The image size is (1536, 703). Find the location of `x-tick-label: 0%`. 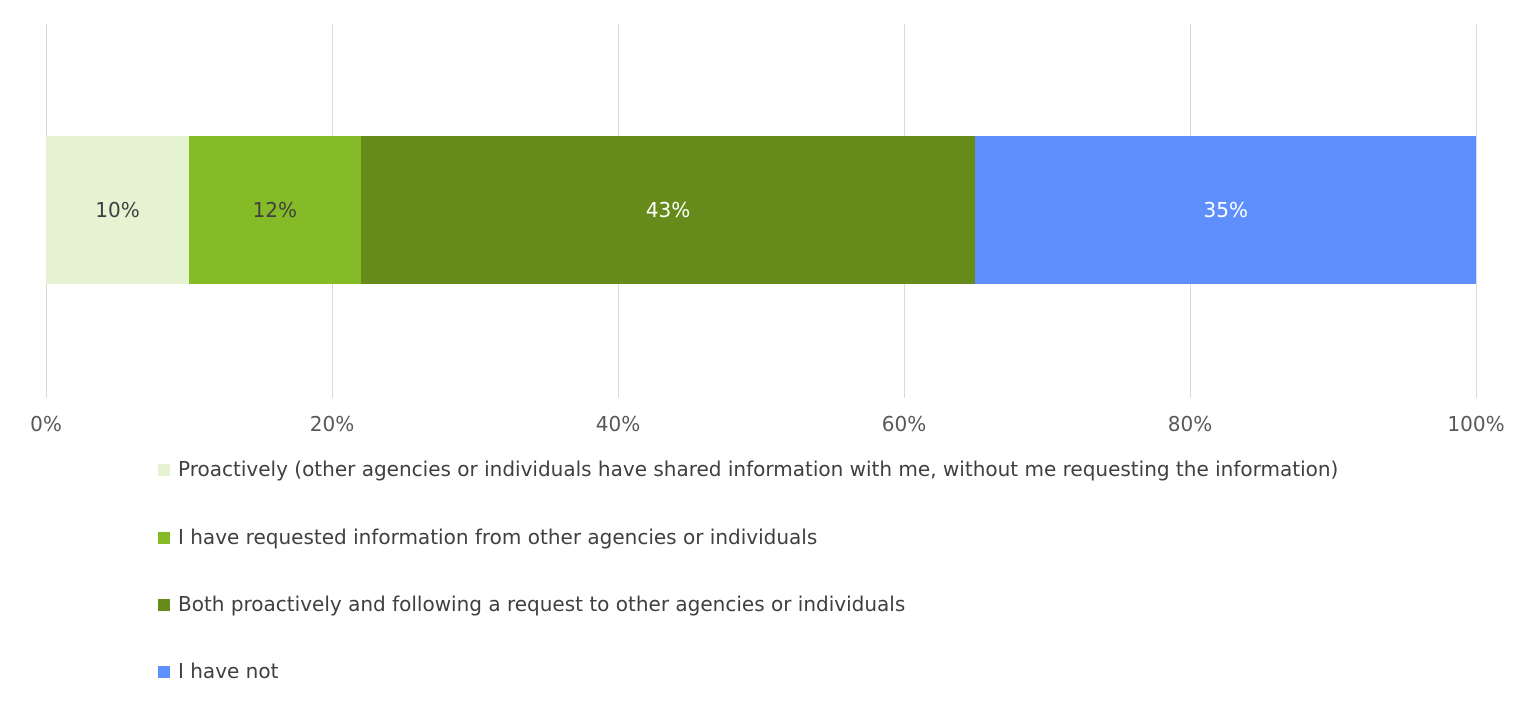

x-tick-label: 0% is located at coordinates (46, 424).